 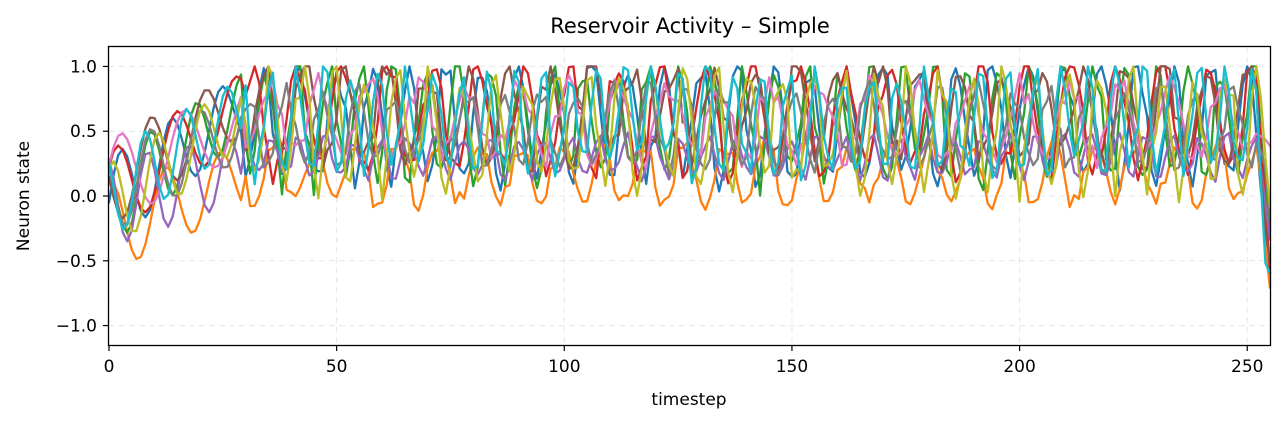 What do you see at coordinates (1247, 367) in the screenshot?
I see `x-tick-label: 250` at bounding box center [1247, 367].